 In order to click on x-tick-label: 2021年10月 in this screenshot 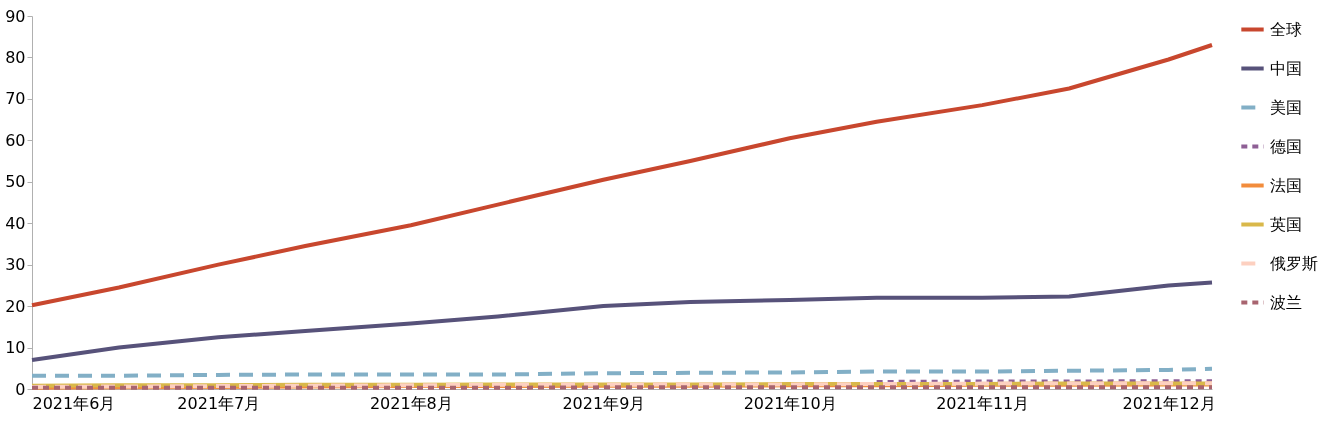, I will do `click(790, 403)`.